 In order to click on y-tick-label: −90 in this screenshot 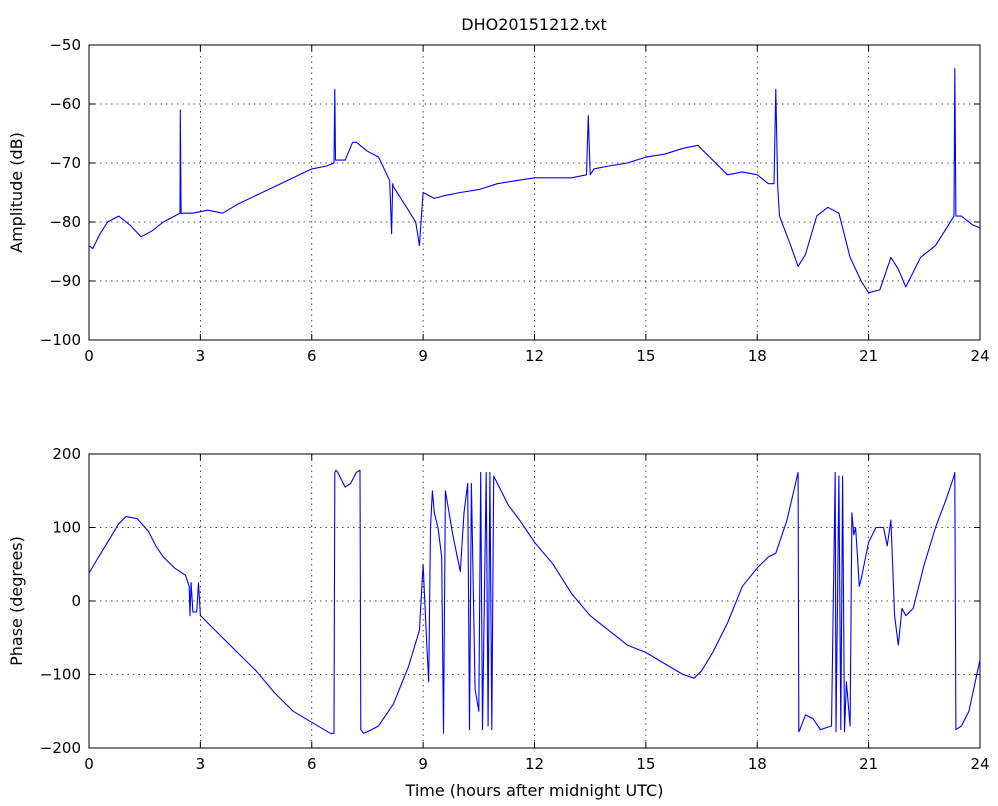, I will do `click(65, 281)`.